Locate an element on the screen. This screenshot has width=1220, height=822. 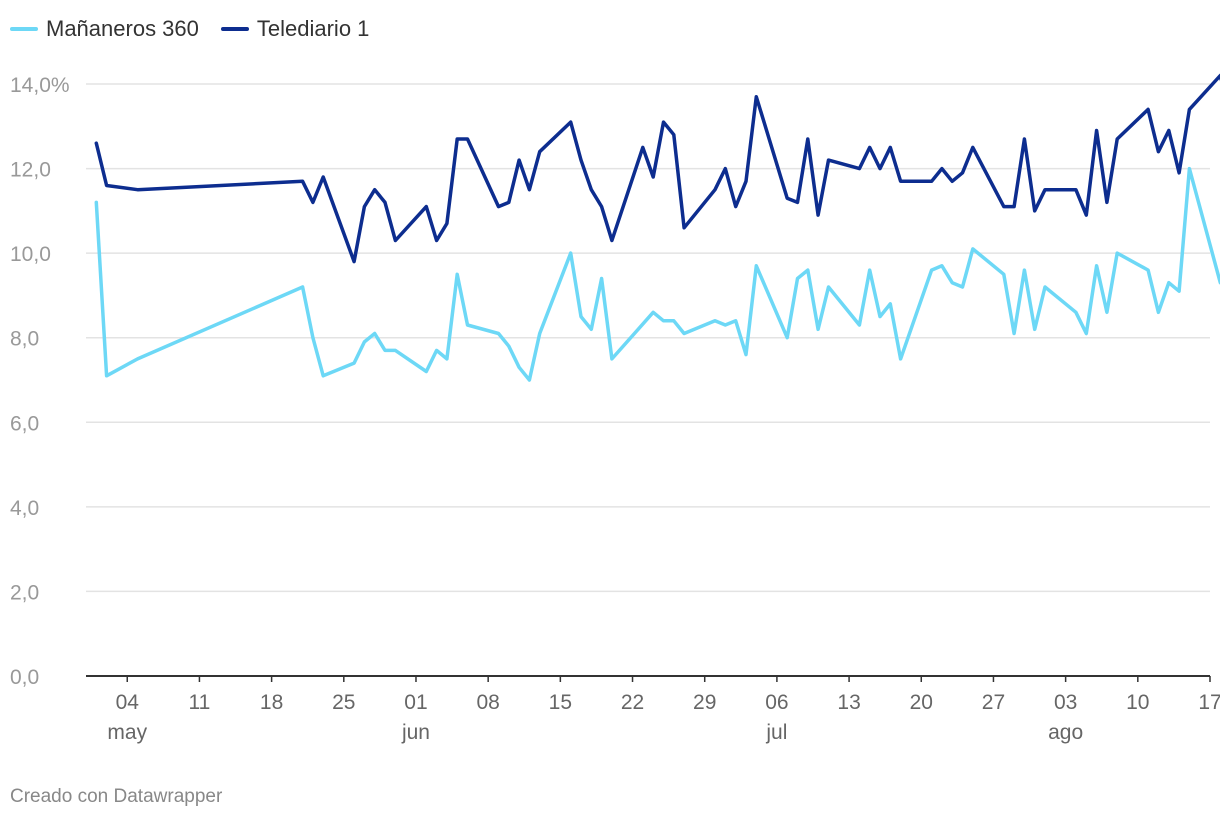
legend-label-telediario: Telediario 1 is located at coordinates (313, 28).